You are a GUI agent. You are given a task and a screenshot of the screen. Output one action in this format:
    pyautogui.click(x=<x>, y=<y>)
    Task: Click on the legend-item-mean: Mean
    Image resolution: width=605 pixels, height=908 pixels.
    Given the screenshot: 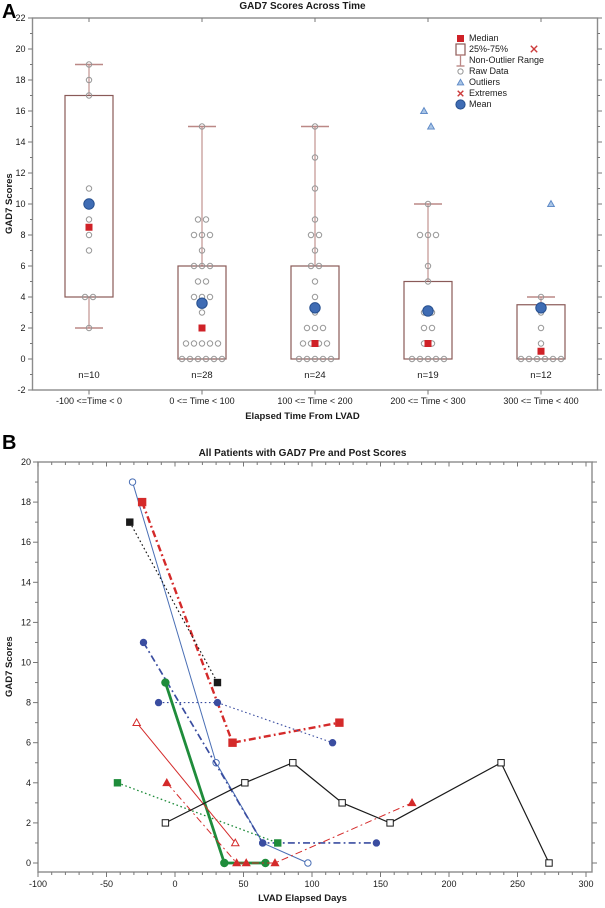 What is the action you would take?
    pyautogui.click(x=498, y=104)
    